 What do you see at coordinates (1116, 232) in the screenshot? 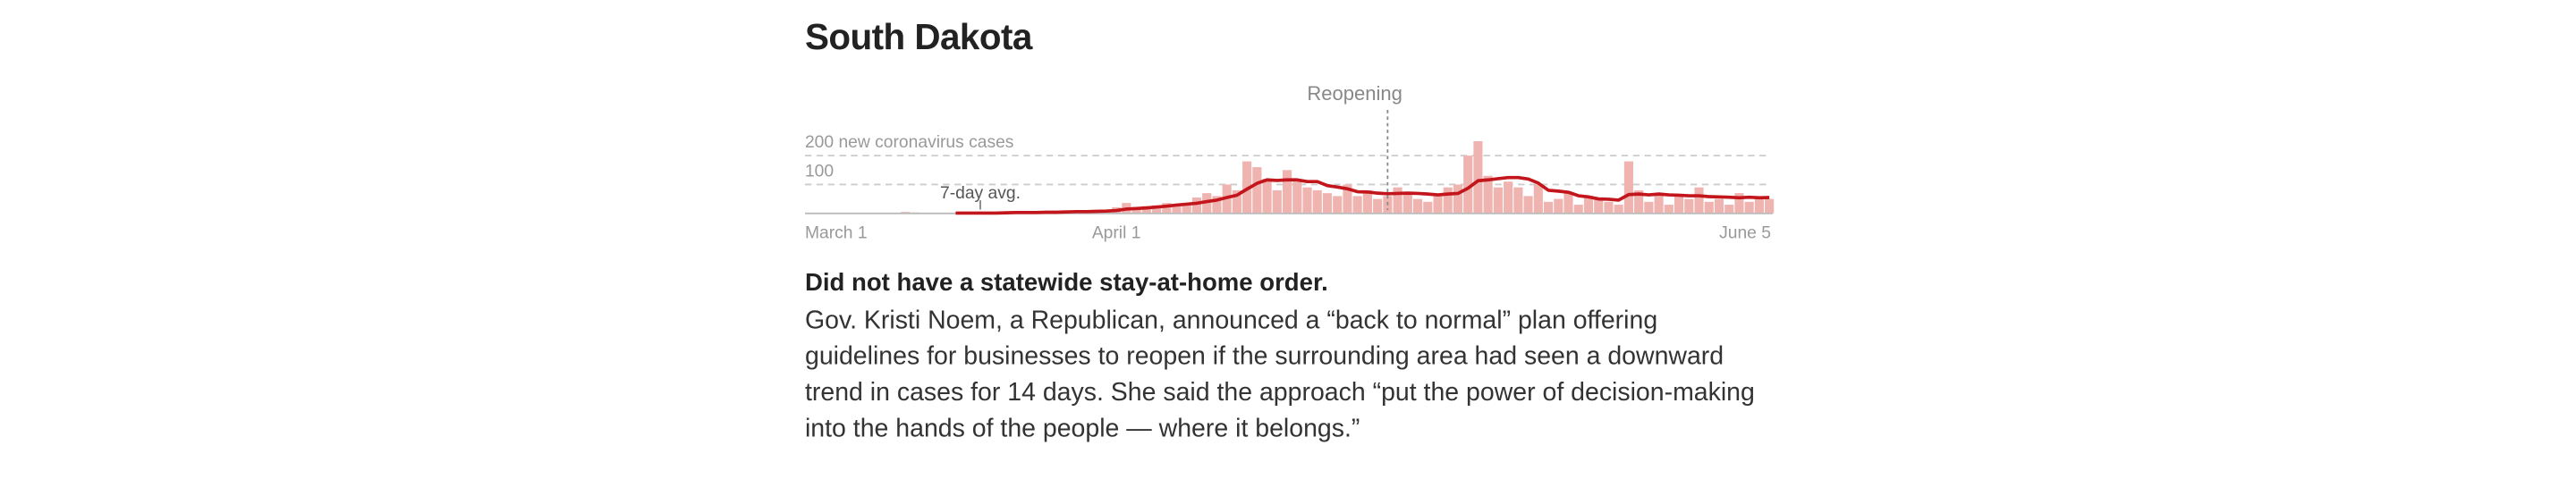
I see `x-tick-label: April 1` at bounding box center [1116, 232].